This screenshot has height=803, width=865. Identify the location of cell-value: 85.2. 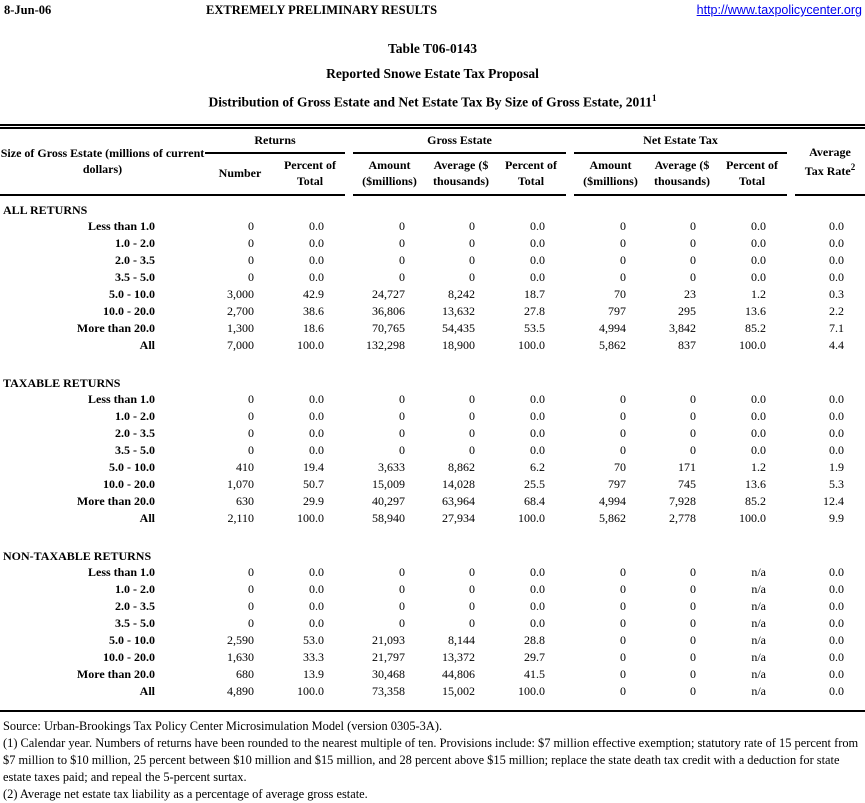
(755, 501).